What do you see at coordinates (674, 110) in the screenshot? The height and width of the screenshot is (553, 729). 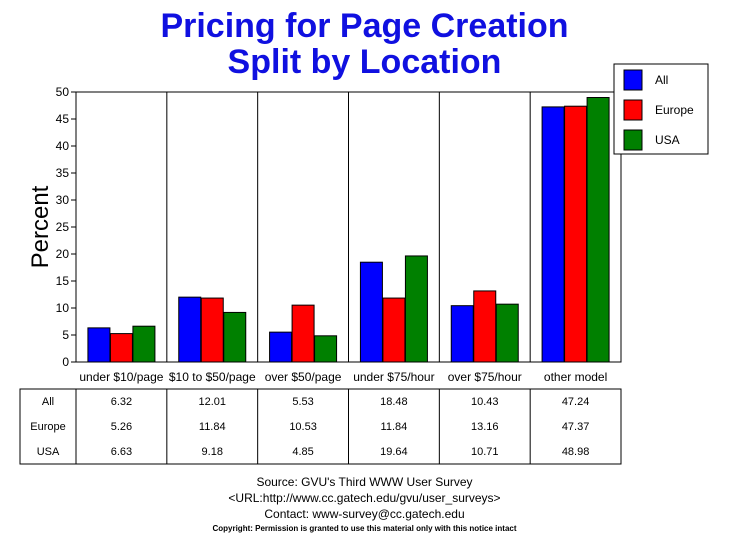 I see `legend-label-europe: Europe` at bounding box center [674, 110].